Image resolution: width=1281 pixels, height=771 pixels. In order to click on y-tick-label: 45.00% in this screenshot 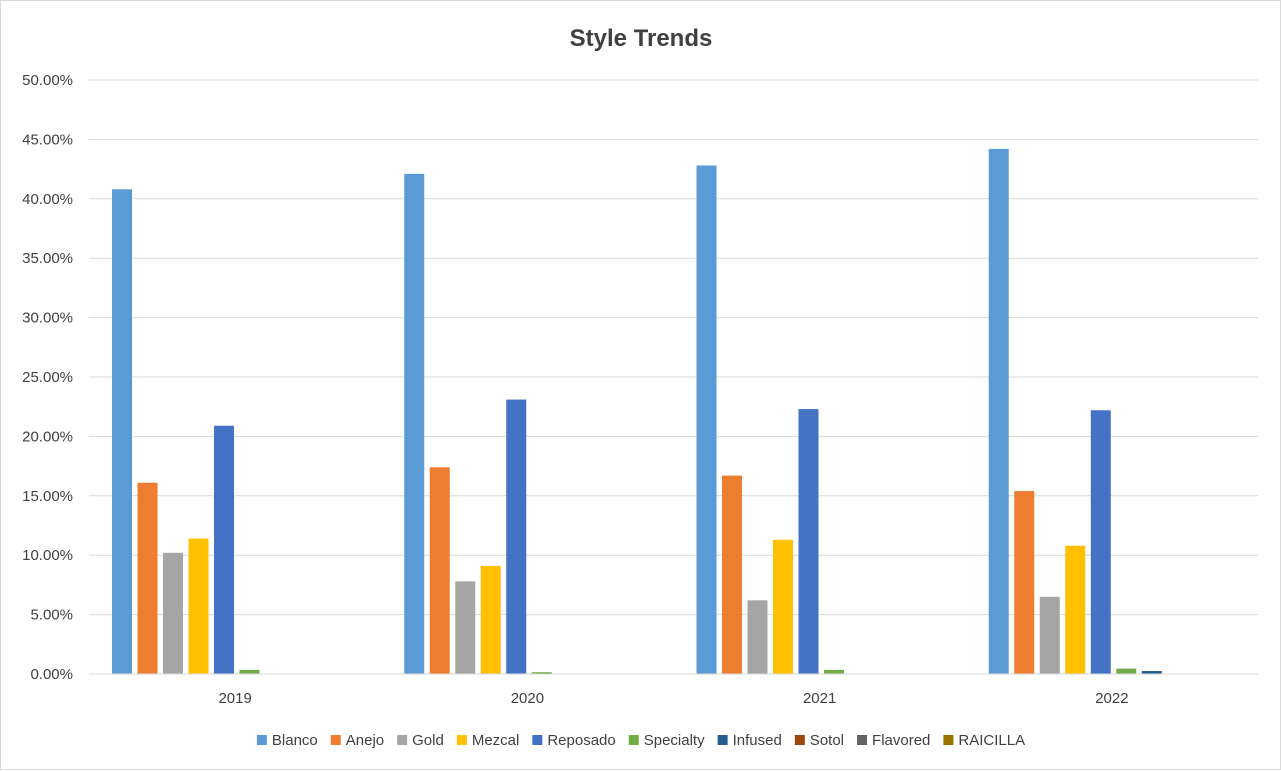, I will do `click(47, 139)`.